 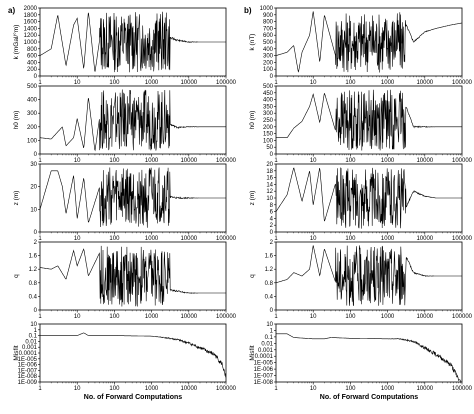 What do you see at coordinates (268, 114) in the screenshot?
I see `y-tick-label: 300` at bounding box center [268, 114].